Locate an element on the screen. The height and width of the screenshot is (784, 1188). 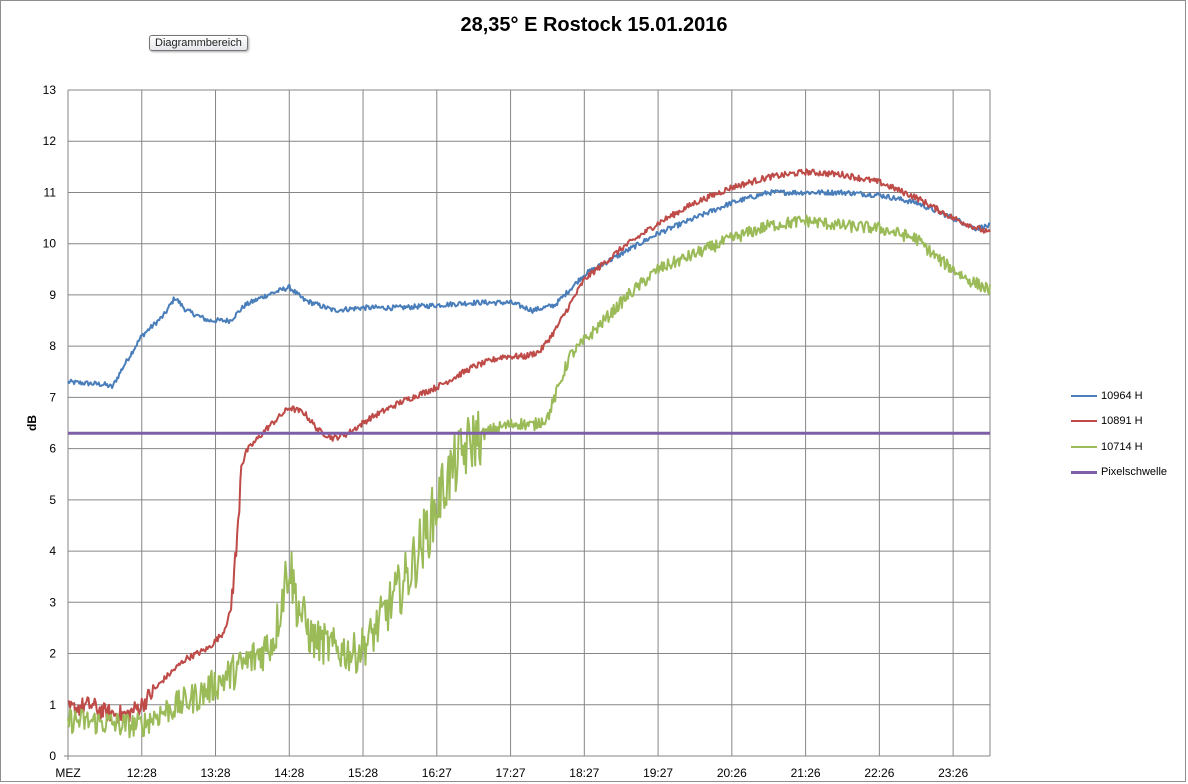
x-tick-label: 17:27 is located at coordinates (511, 773).